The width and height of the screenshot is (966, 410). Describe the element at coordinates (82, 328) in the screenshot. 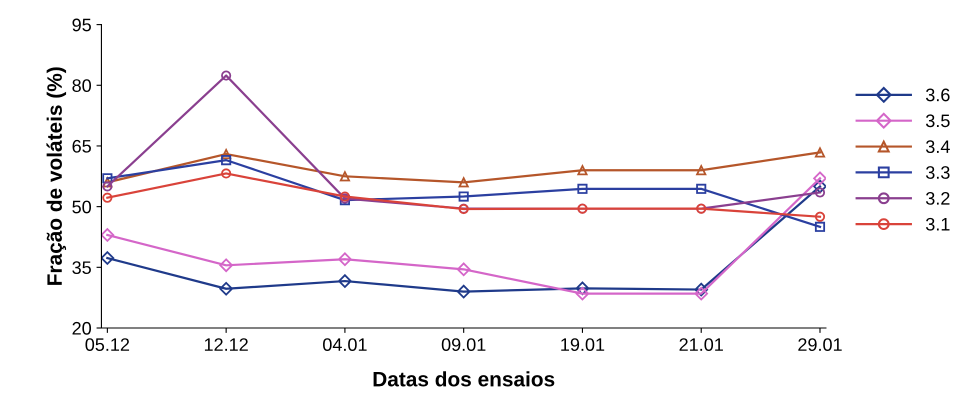

I see `y-tick-label: 20` at that location.